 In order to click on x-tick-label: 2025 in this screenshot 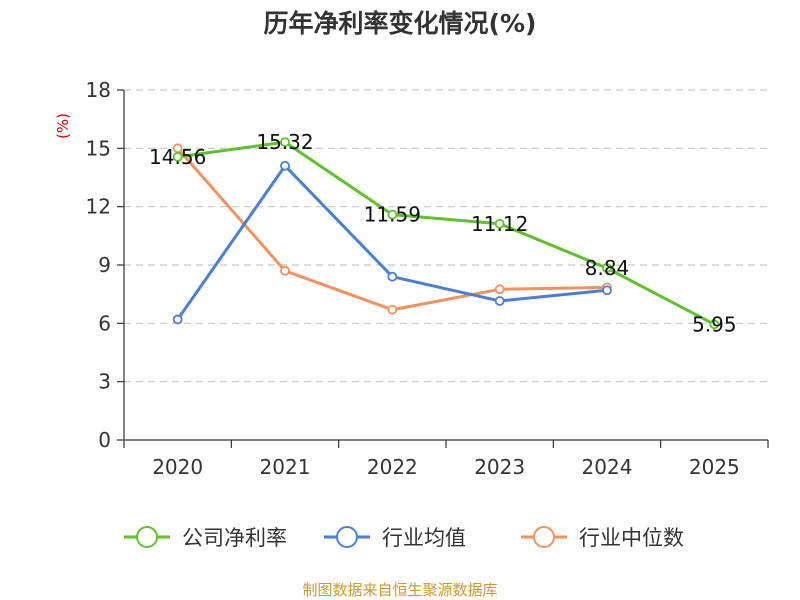, I will do `click(714, 467)`.